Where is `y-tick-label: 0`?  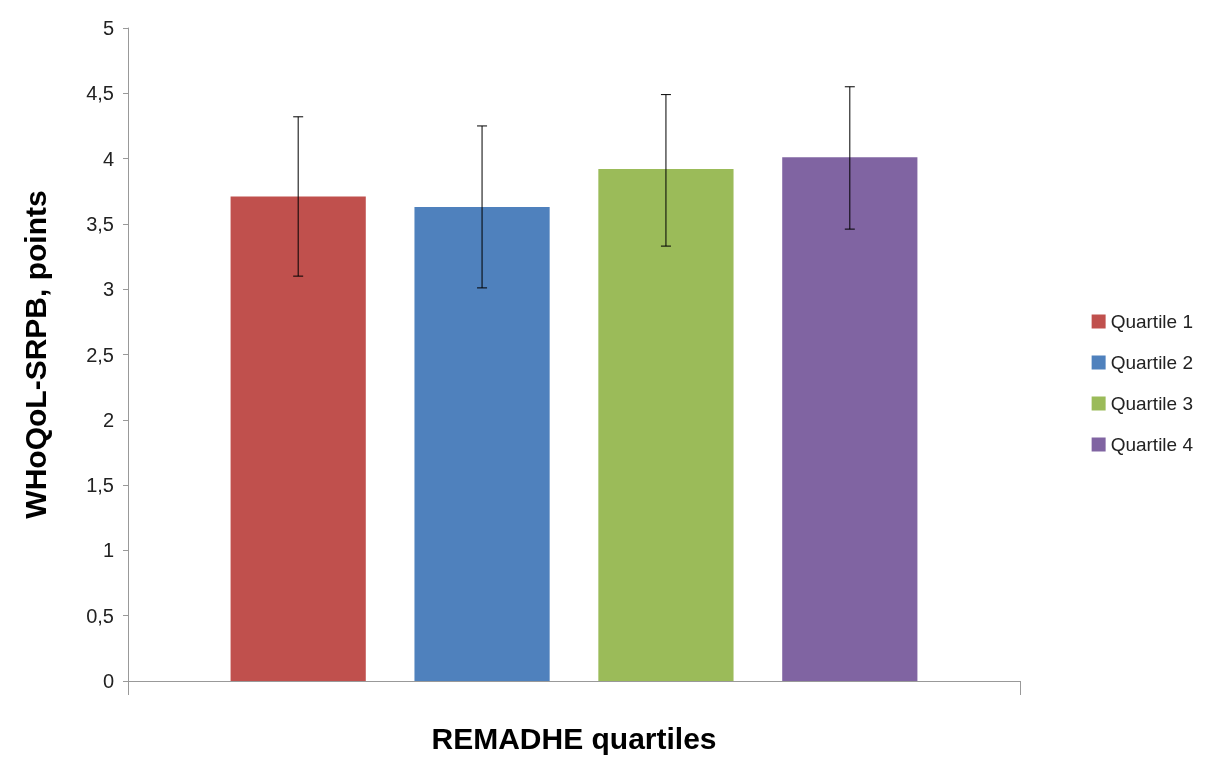 y-tick-label: 0 is located at coordinates (108, 681).